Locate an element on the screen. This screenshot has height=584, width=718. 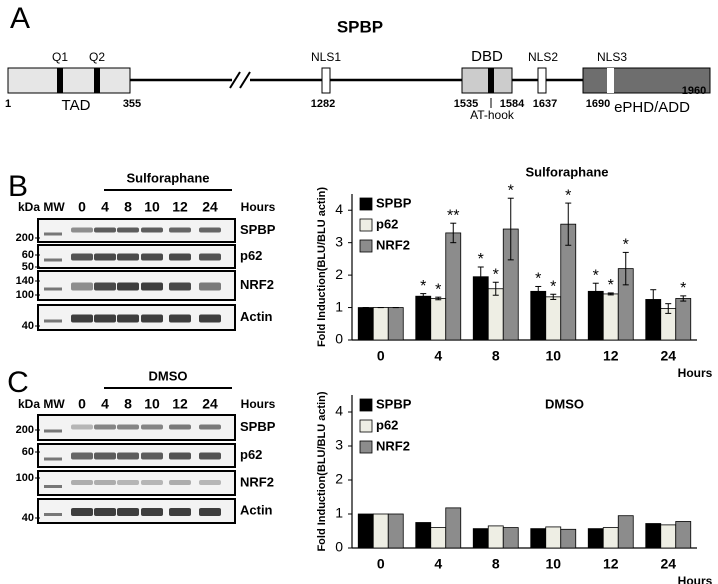
x-tick-label: 24 is located at coordinates (668, 356).